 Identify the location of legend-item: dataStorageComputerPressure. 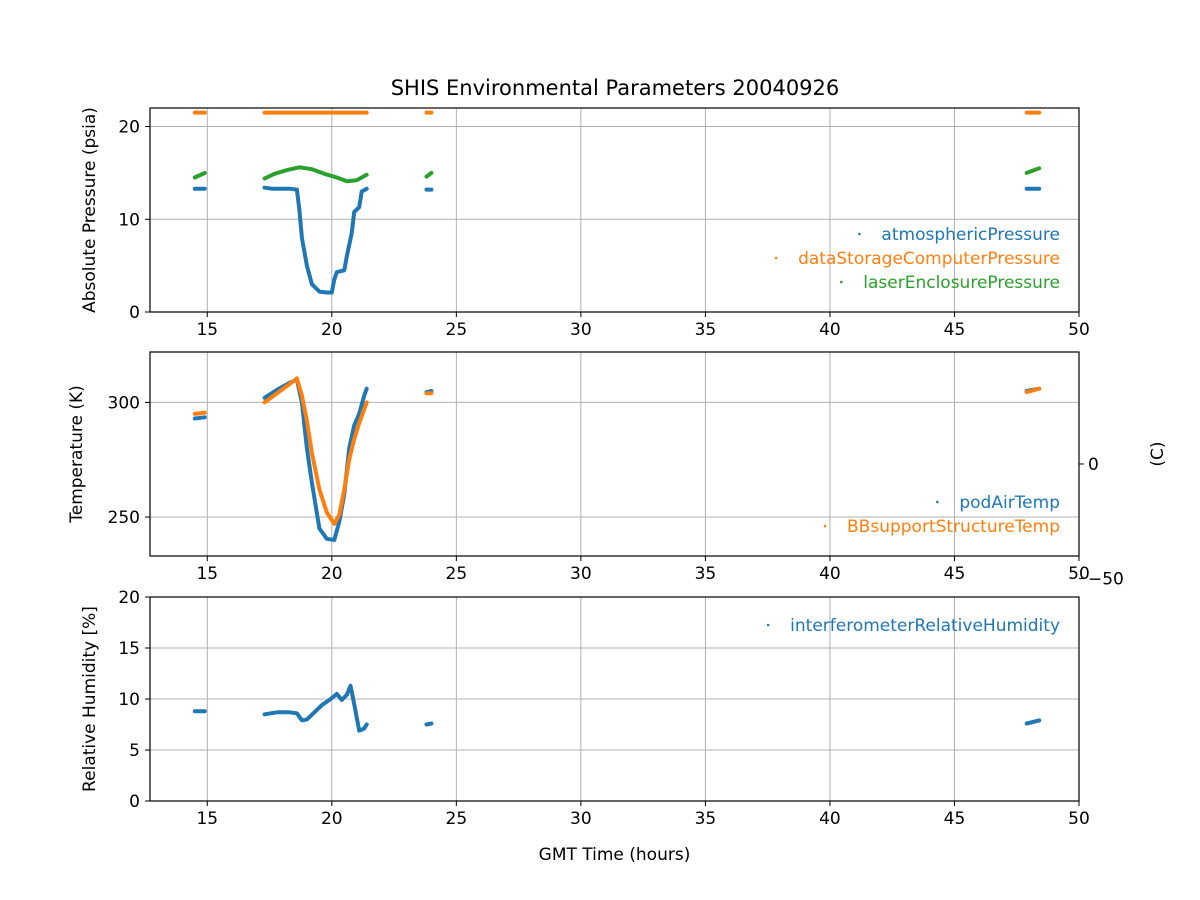
(917, 259).